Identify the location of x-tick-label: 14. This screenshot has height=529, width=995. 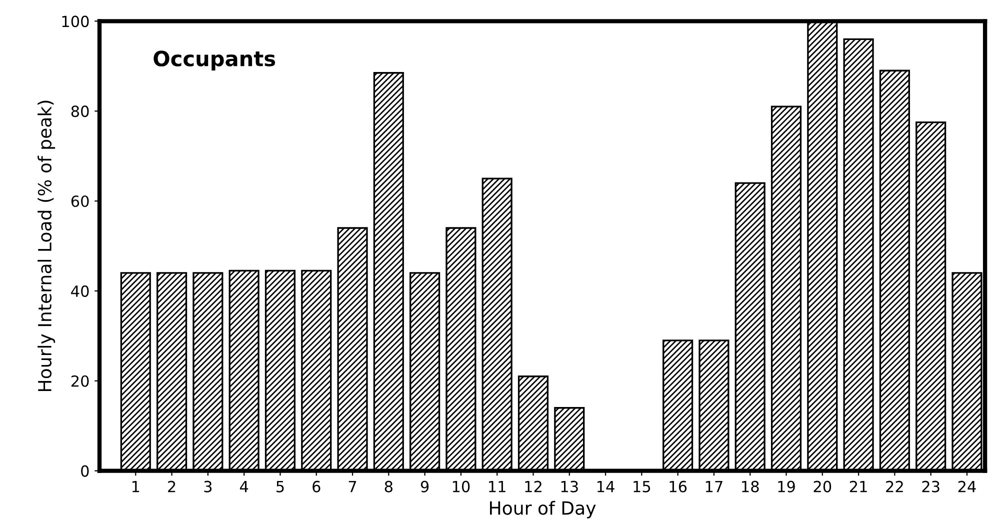
(605, 486).